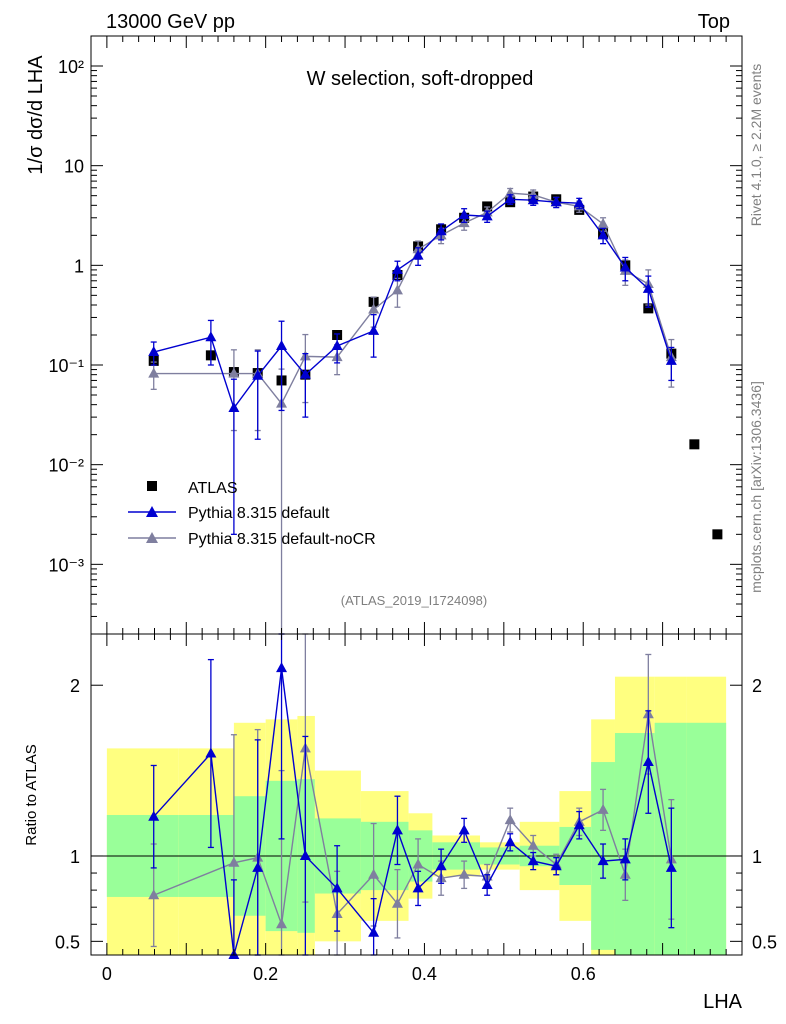 The height and width of the screenshot is (1024, 786). Describe the element at coordinates (413, 298) in the screenshot. I see `nocr-line` at that location.